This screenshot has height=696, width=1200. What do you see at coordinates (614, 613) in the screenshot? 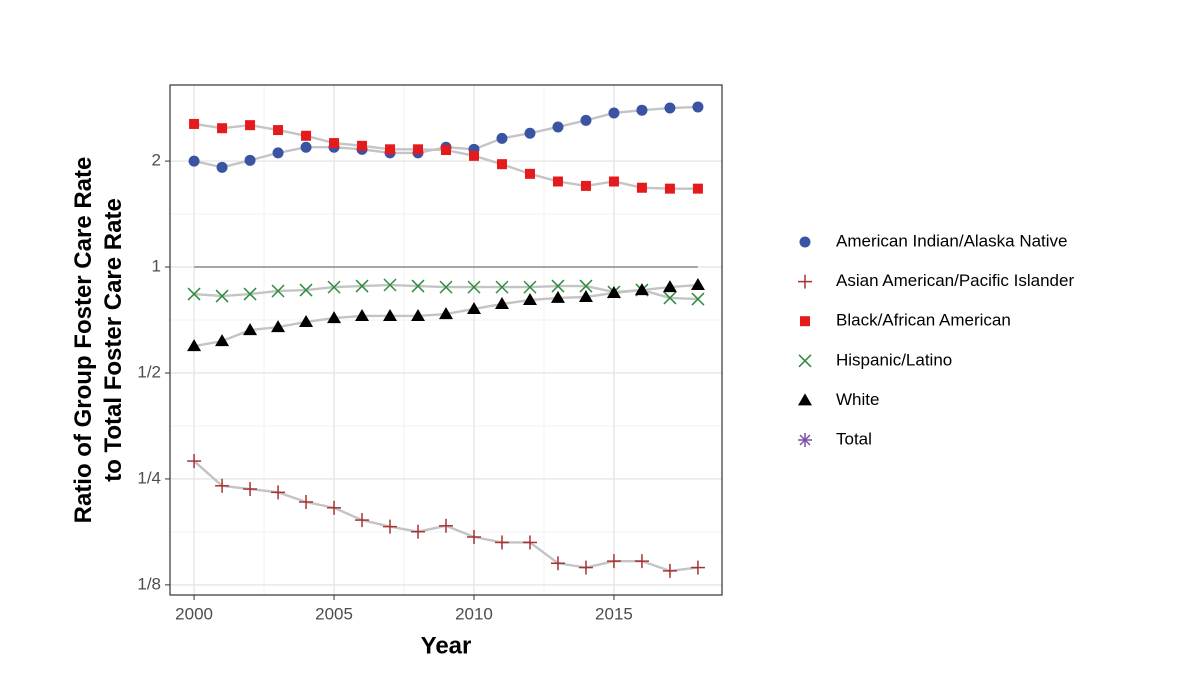
I see `x-tick-label: 2015` at bounding box center [614, 613].